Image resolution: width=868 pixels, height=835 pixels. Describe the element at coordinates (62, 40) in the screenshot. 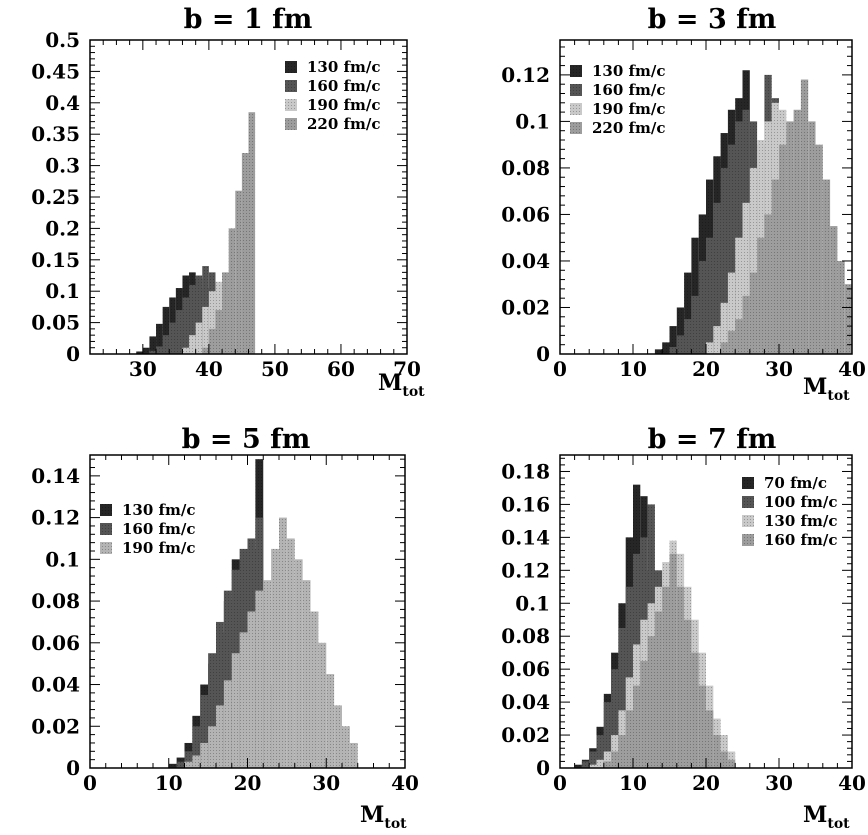

I see `y-tick-label: 0.5` at that location.